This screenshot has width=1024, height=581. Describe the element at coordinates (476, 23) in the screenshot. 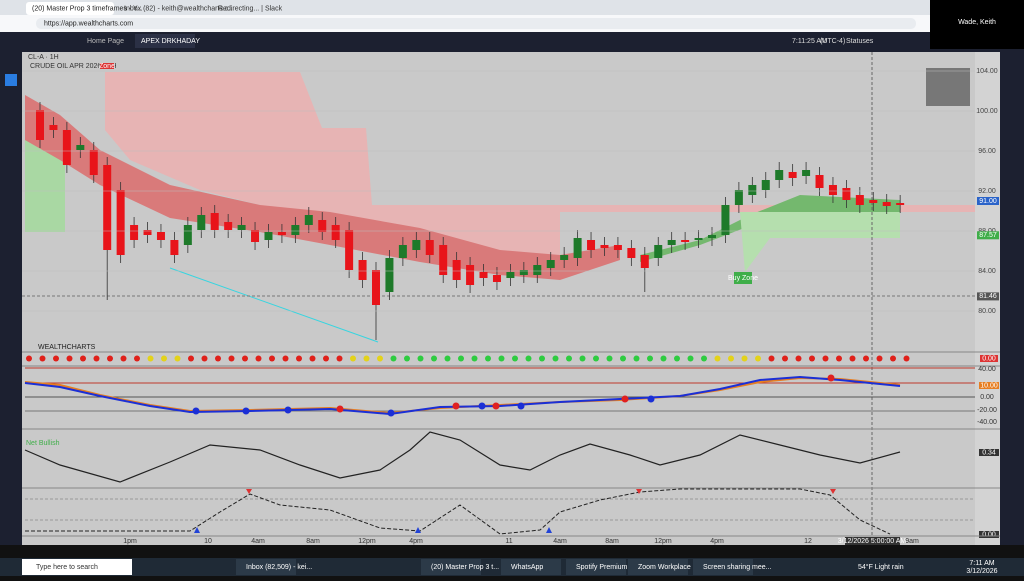

I see `url-field` at that location.